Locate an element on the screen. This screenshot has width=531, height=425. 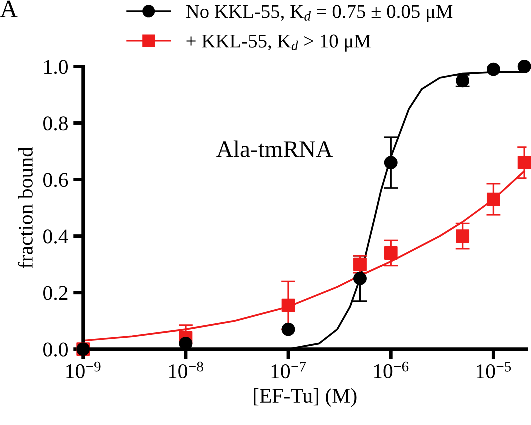
y-tick-label: 0.0 is located at coordinates (56, 349).